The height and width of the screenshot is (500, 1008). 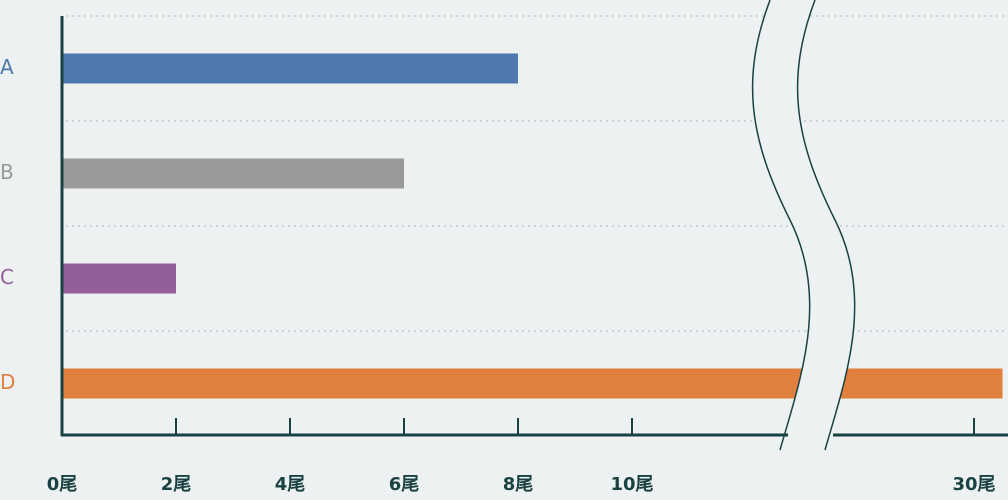 I want to click on x-tick-label: 0尾, so click(x=62, y=484).